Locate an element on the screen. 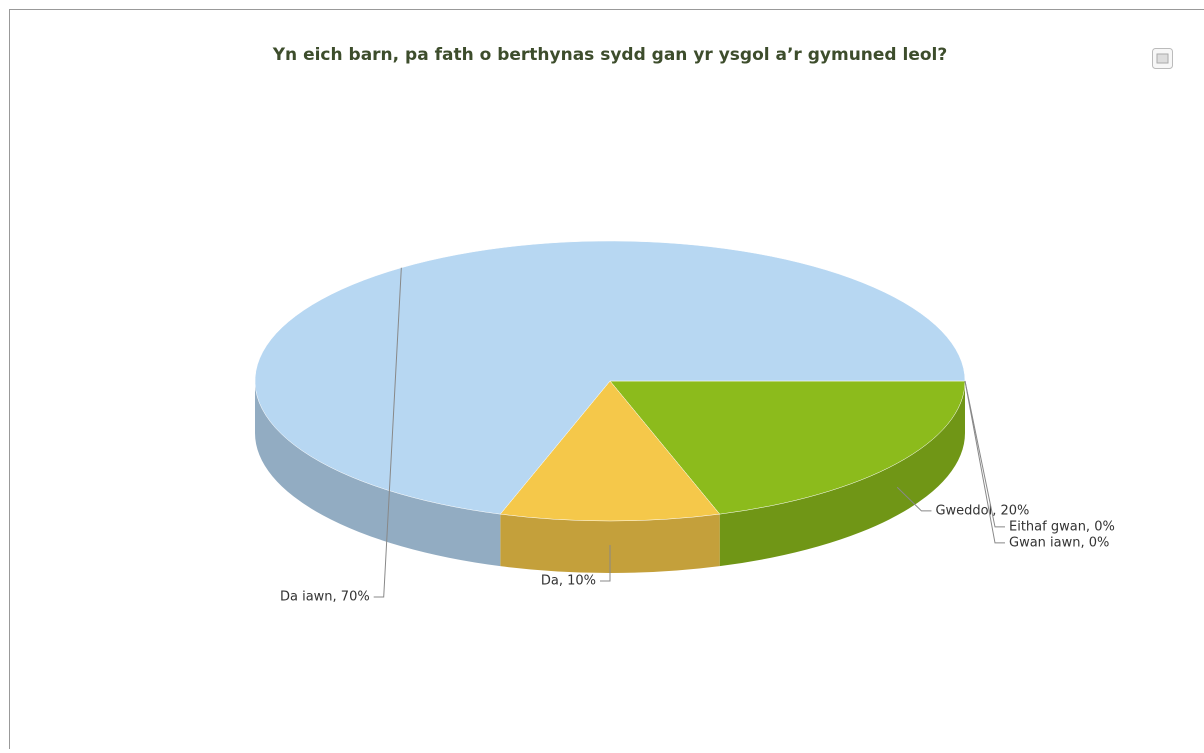 The width and height of the screenshot is (1204, 753). data-label: Da iawn, 70% is located at coordinates (325, 597).